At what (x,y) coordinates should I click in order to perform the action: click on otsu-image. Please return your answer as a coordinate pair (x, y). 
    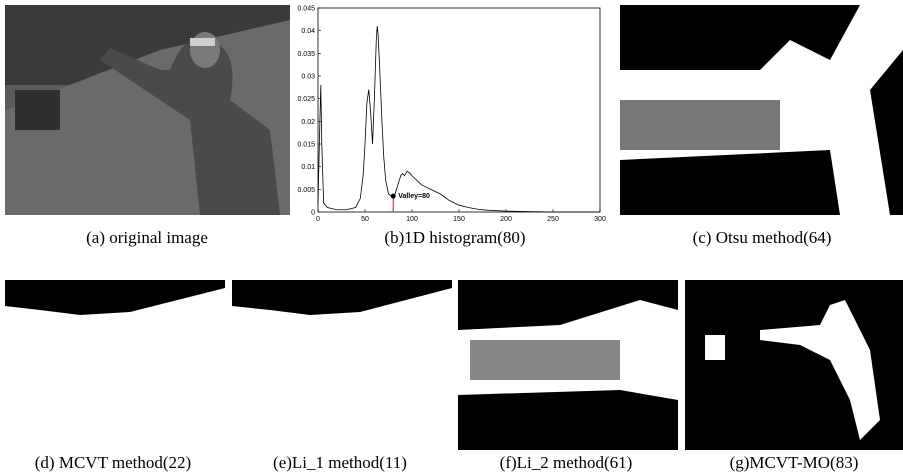
    Looking at the image, I should click on (761, 110).